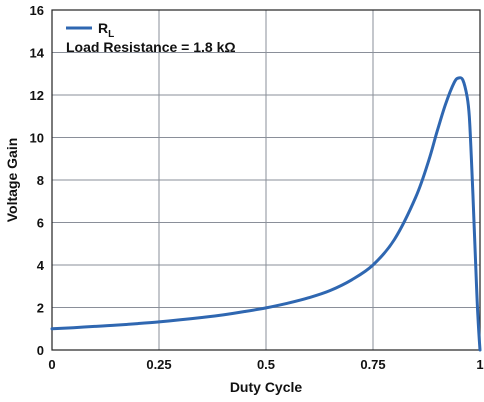 Image resolution: width=484 pixels, height=402 pixels. What do you see at coordinates (372, 364) in the screenshot?
I see `x-tick-label: 0.75` at bounding box center [372, 364].